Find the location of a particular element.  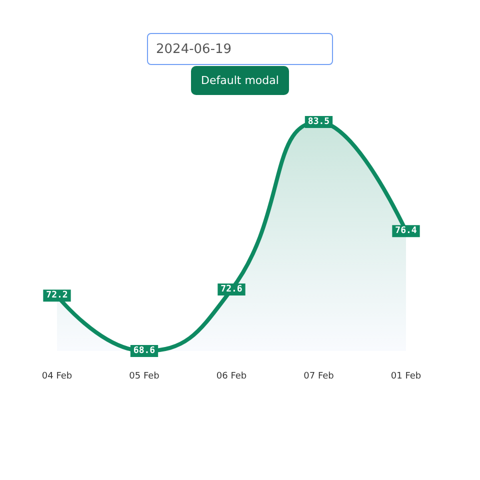

x-tick-label: 04 Feb is located at coordinates (57, 377).